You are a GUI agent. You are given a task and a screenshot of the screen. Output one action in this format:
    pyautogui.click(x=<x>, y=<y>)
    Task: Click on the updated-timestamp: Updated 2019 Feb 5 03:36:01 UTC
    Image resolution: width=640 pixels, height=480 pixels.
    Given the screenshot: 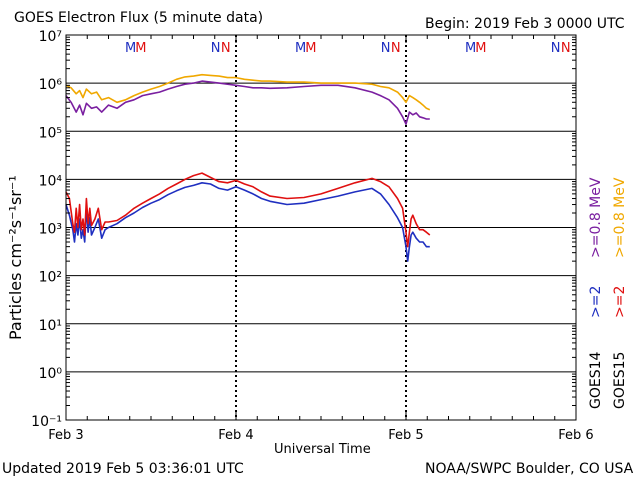 What is the action you would take?
    pyautogui.click(x=123, y=469)
    